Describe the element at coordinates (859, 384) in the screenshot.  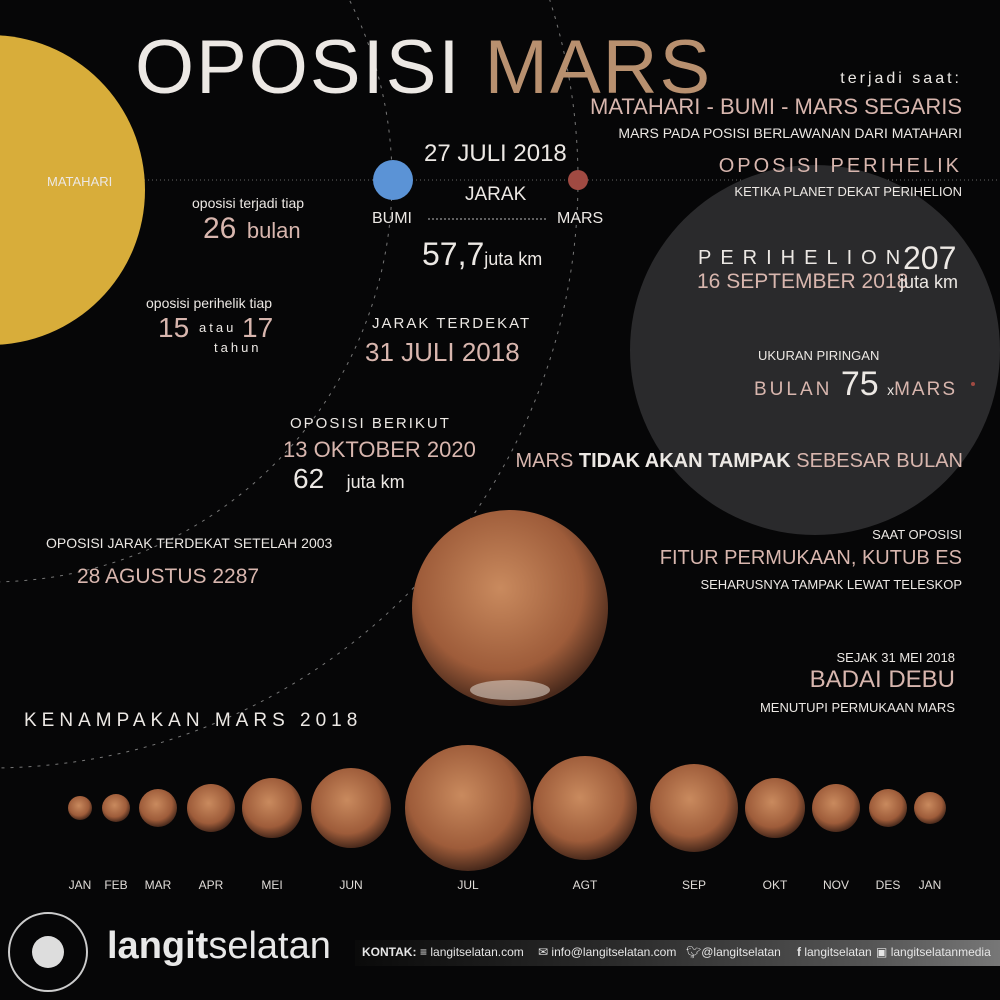
I see `disk-value: 75` at that location.